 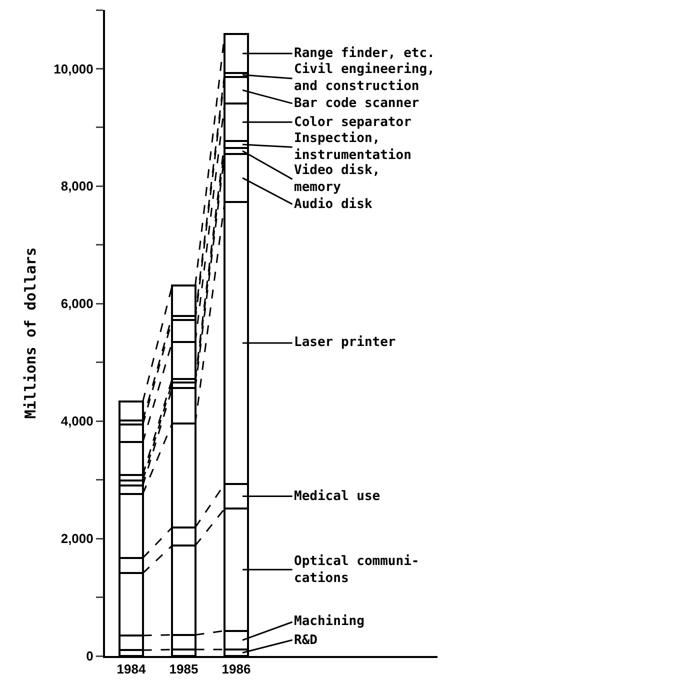 I want to click on y-tick-label: 4,000, so click(x=77, y=421).